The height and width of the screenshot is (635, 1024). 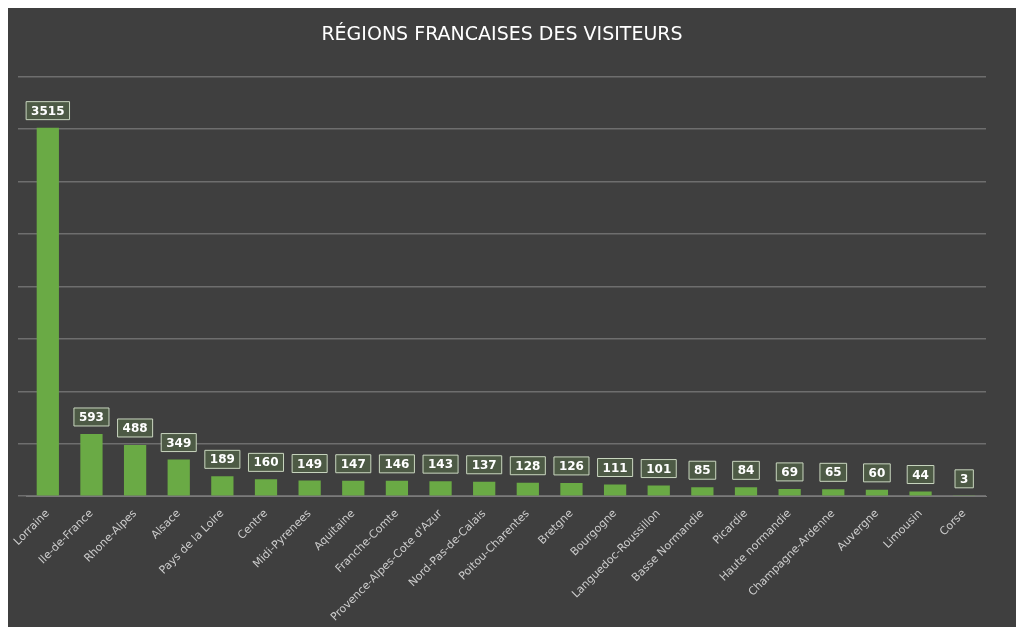 I want to click on data-label: 60, so click(x=877, y=472).